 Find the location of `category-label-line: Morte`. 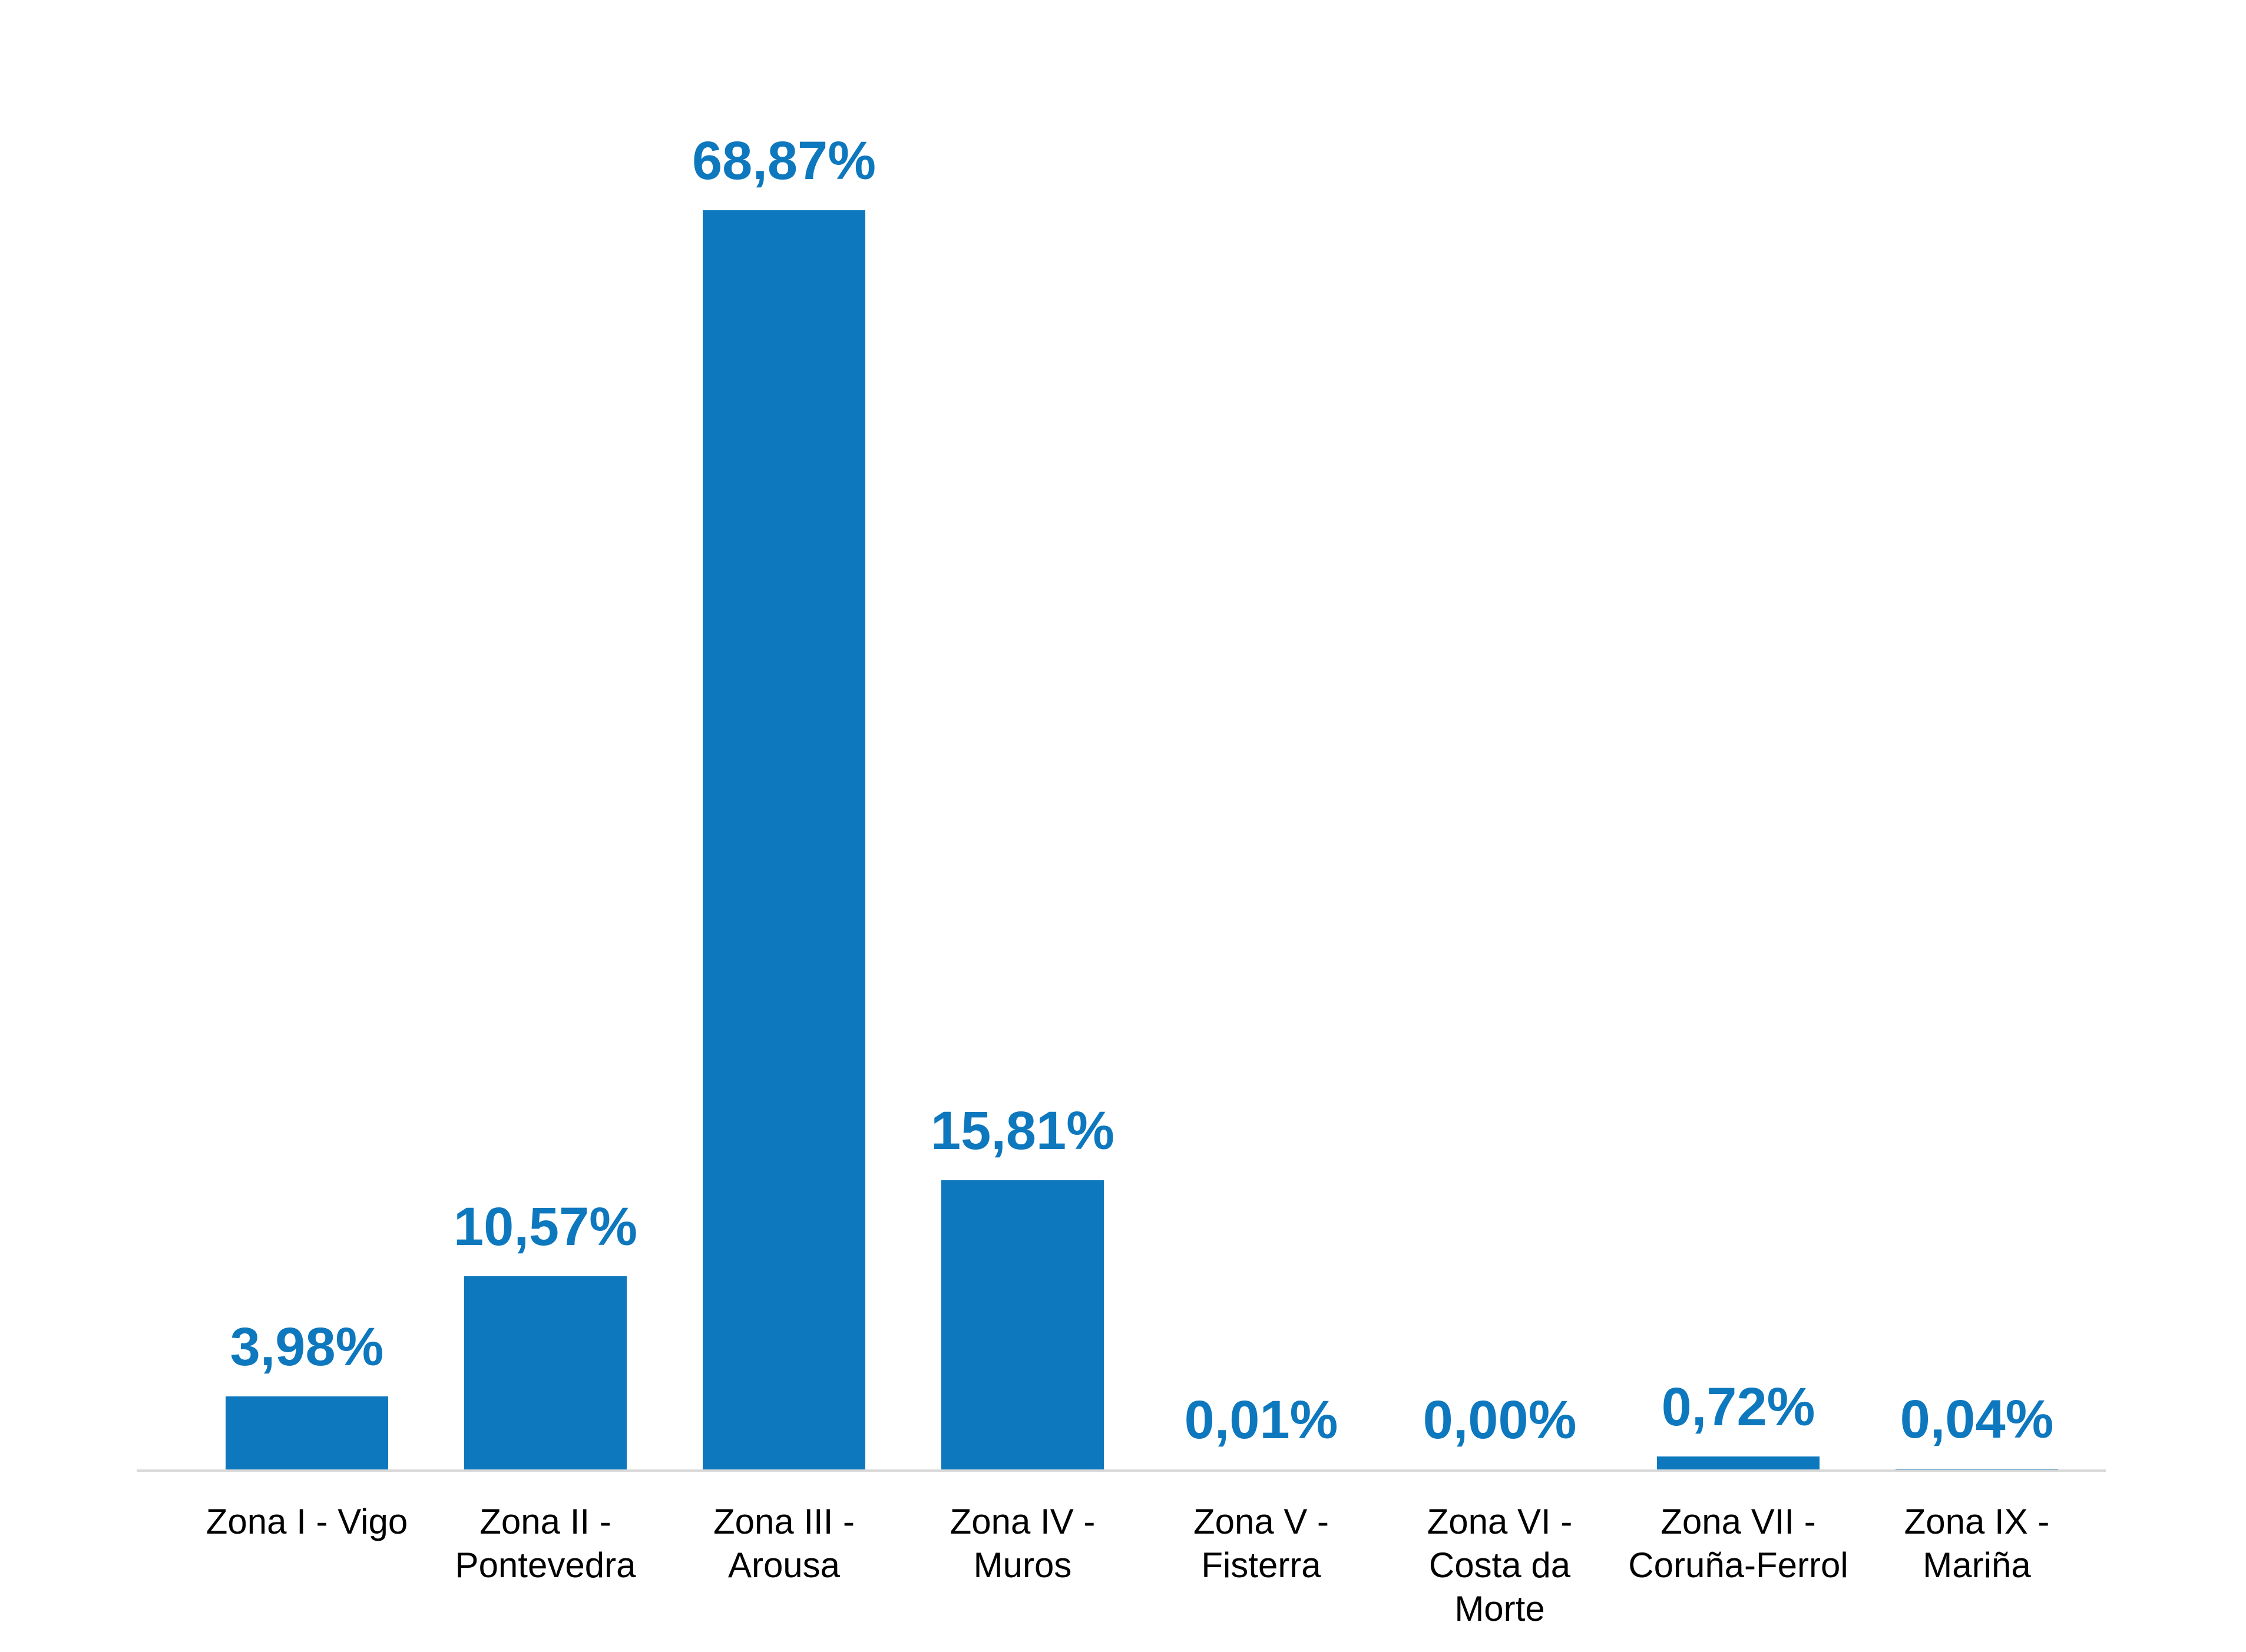

category-label-line: Morte is located at coordinates (1499, 1609).